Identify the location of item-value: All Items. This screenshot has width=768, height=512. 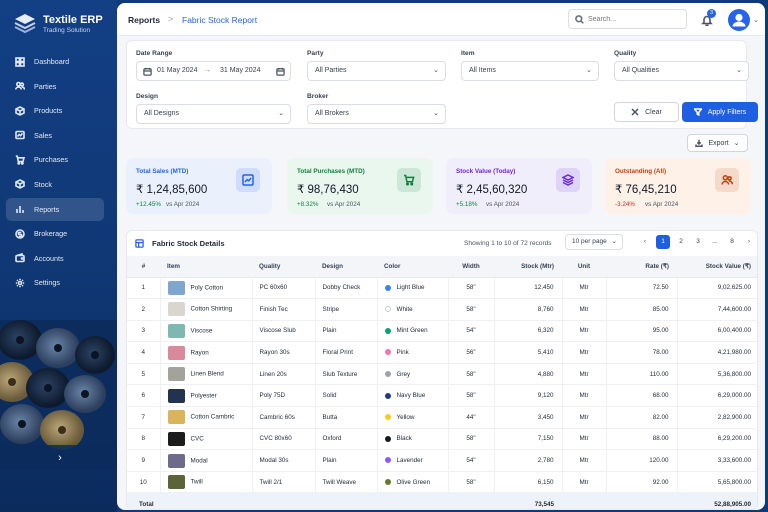
(482, 70).